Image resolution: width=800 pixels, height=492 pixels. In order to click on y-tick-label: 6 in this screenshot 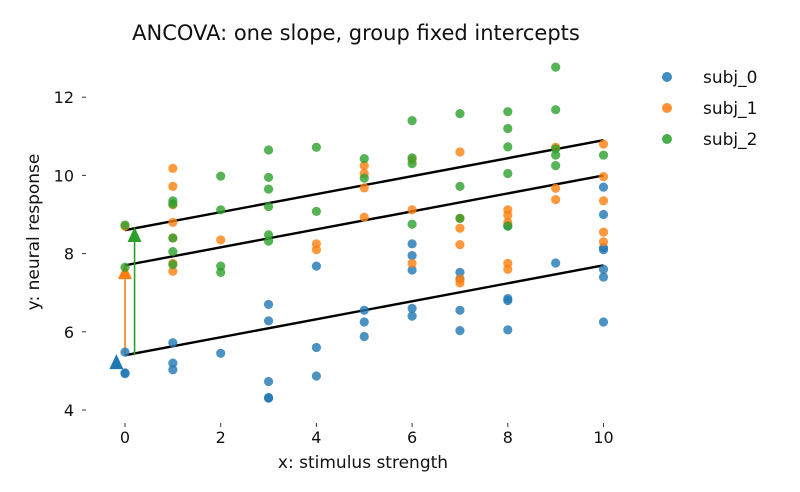, I will do `click(69, 332)`.